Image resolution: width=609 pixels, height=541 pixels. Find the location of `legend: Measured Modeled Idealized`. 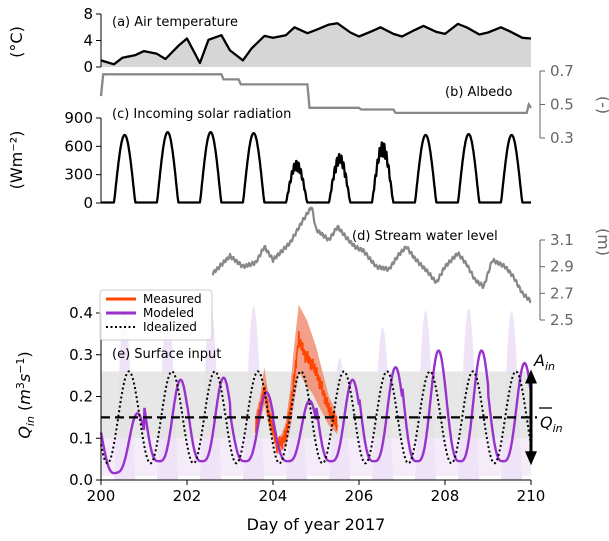

legend: Measured Modeled Idealized is located at coordinates (156, 315).